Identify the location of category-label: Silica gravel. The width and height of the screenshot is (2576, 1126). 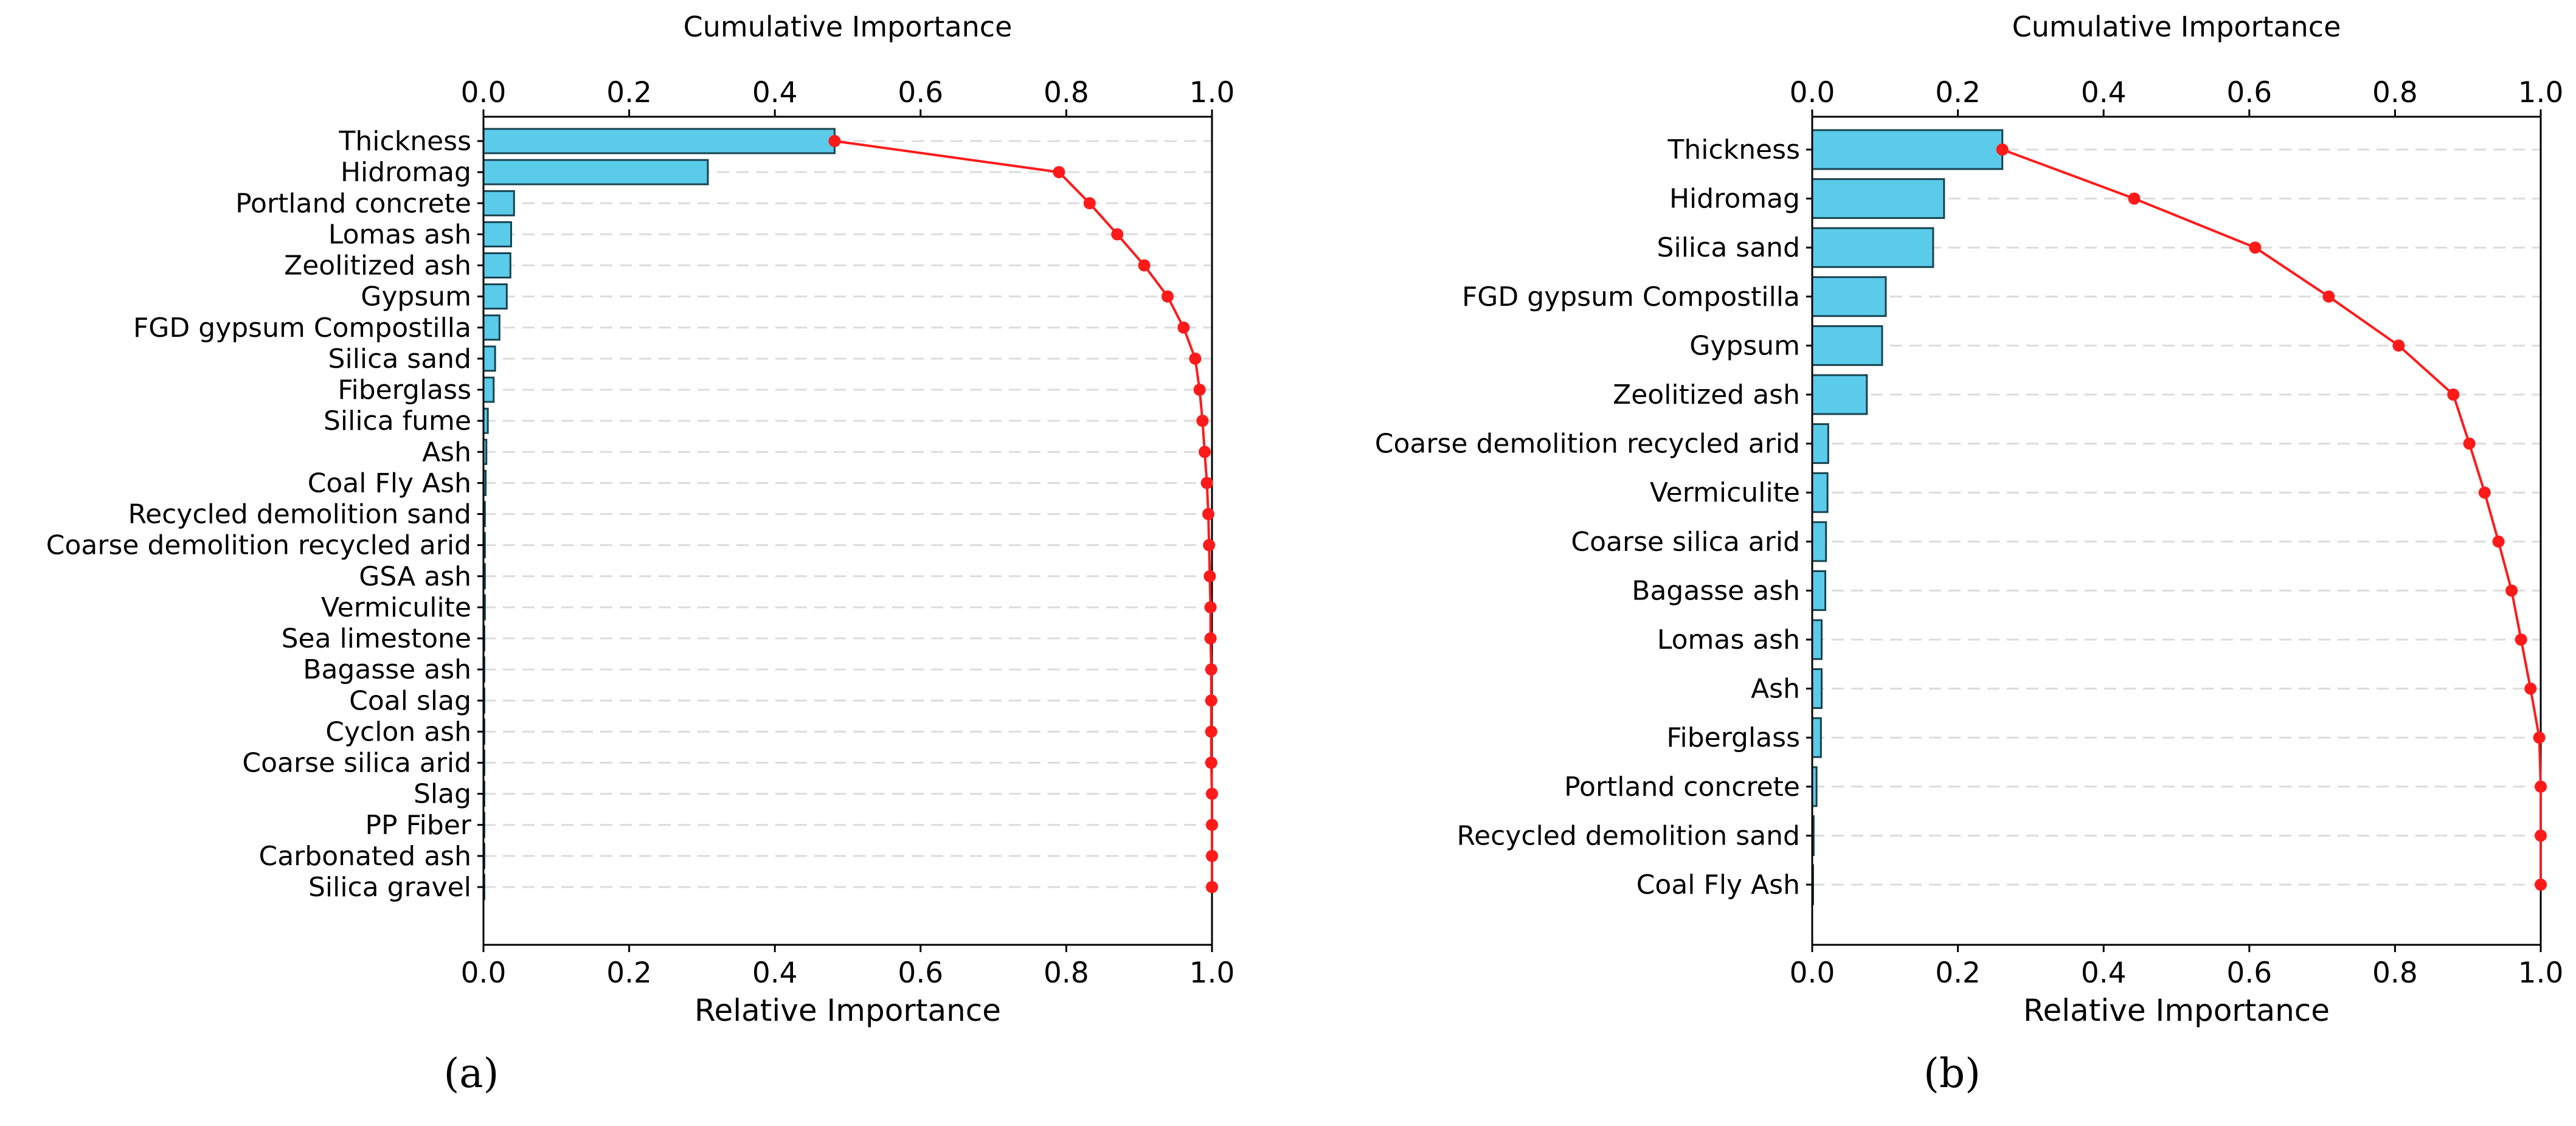
(389, 887).